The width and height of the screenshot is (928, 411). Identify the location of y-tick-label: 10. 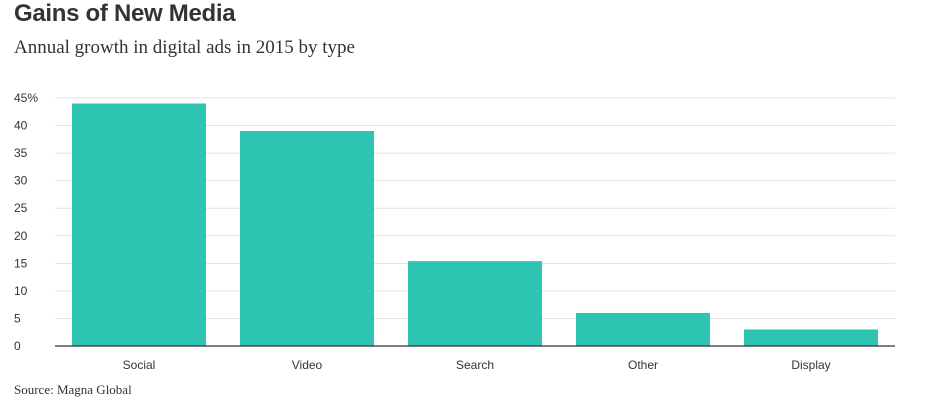
(21, 291).